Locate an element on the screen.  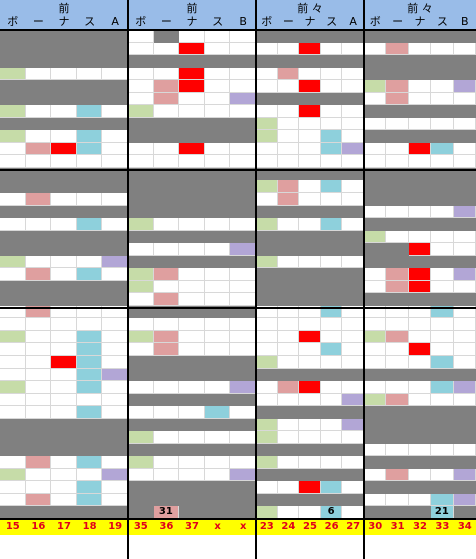
panel-title: 前 is located at coordinates (64, 8).